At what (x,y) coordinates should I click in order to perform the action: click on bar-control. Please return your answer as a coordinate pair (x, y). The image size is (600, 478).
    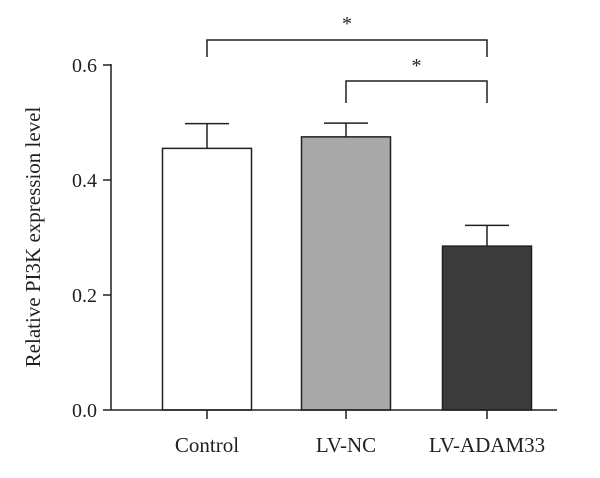
    Looking at the image, I should click on (207, 279).